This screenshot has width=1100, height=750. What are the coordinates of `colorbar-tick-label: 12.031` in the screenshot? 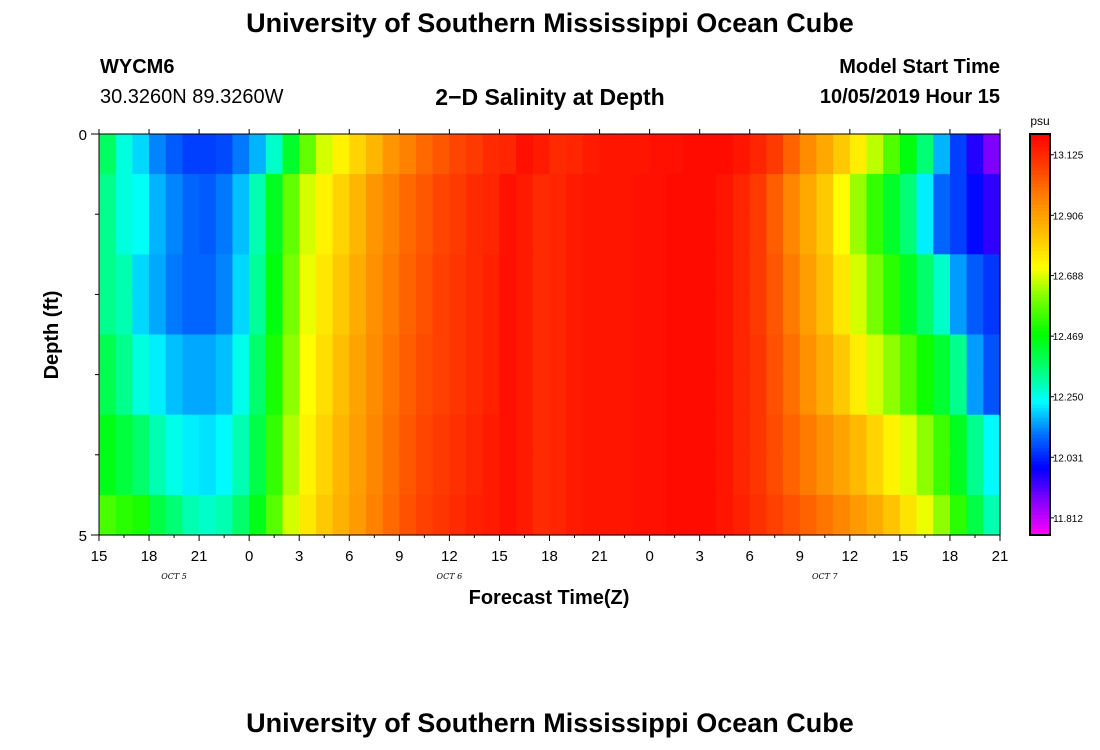 It's located at (1068, 458).